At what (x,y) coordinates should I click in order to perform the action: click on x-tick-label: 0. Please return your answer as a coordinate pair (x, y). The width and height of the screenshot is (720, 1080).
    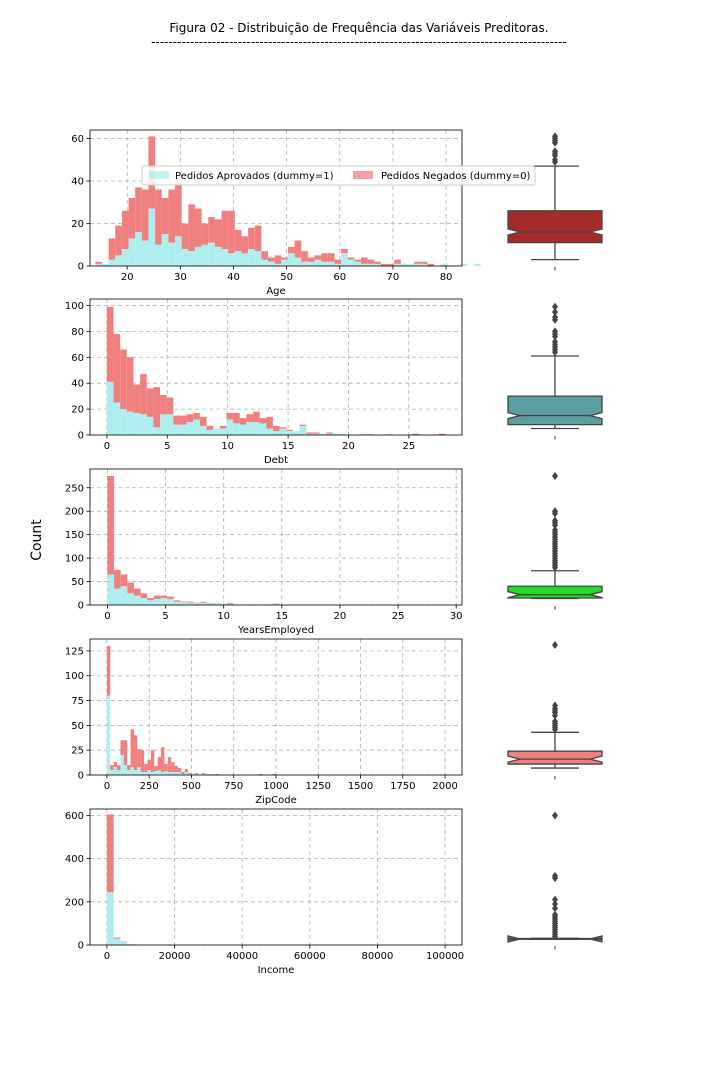
    Looking at the image, I should click on (107, 446).